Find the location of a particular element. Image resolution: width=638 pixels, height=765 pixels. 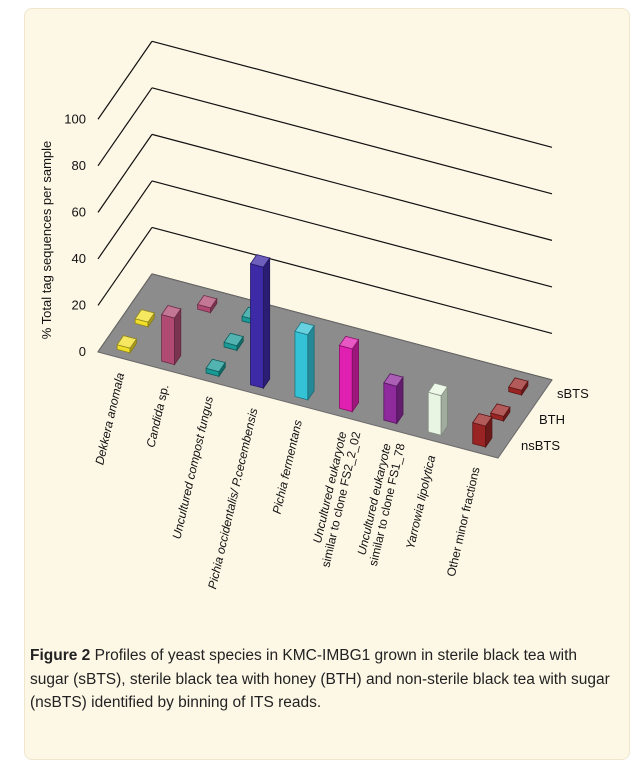

y-tick-label: 60 is located at coordinates (79, 211).